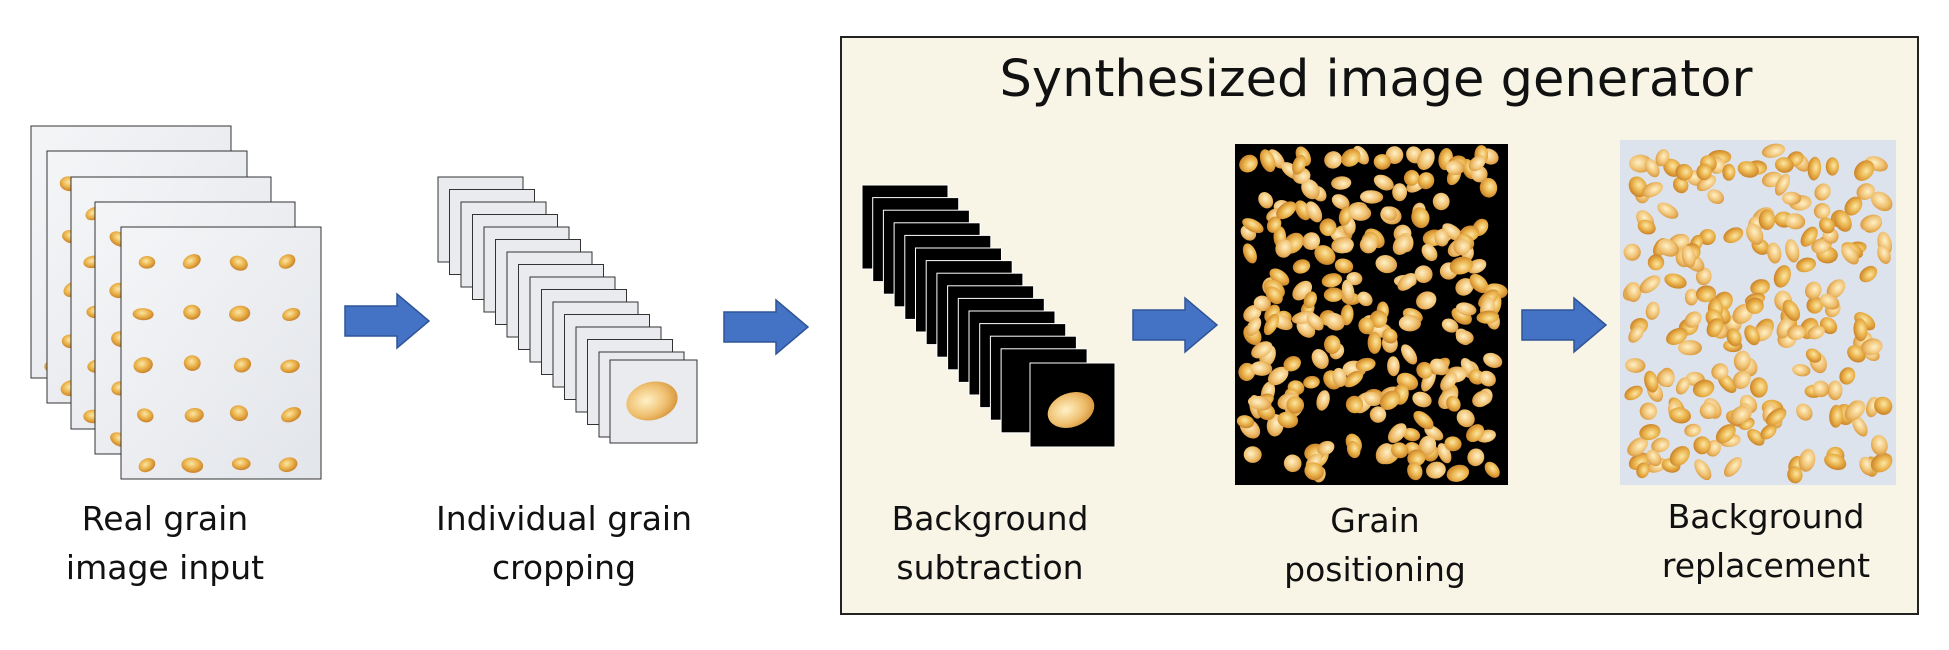 The width and height of the screenshot is (1949, 650). Describe the element at coordinates (221, 353) in the screenshot. I see `photo-frame` at that location.